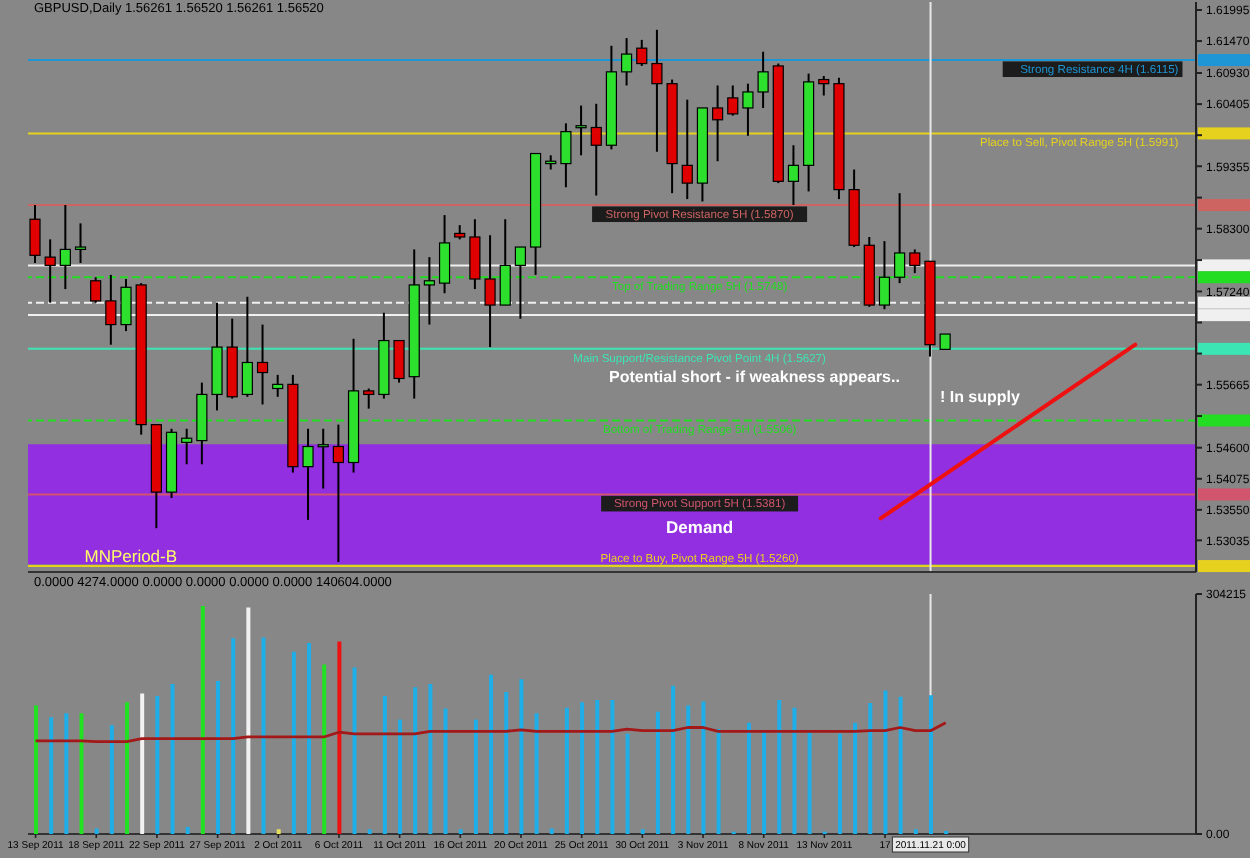 The image size is (1250, 858). What do you see at coordinates (979, 397) in the screenshot?
I see `annotation: ! In supply` at bounding box center [979, 397].